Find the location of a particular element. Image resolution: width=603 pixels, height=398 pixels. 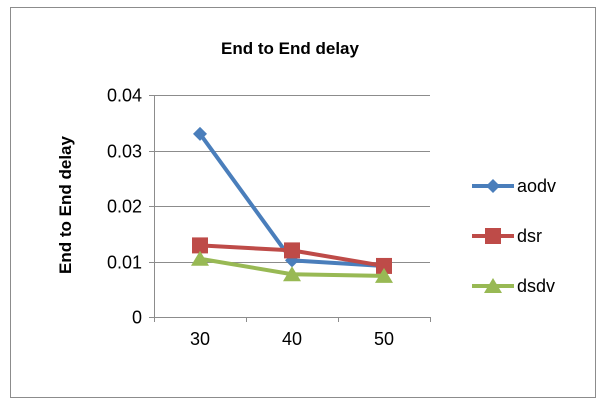

x-tick-label: 40 is located at coordinates (292, 339).